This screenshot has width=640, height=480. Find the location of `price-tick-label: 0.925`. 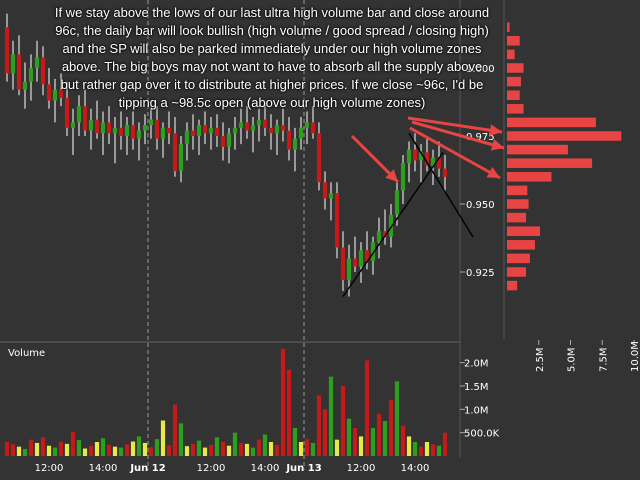

price-tick-label: 0.925 is located at coordinates (480, 273).